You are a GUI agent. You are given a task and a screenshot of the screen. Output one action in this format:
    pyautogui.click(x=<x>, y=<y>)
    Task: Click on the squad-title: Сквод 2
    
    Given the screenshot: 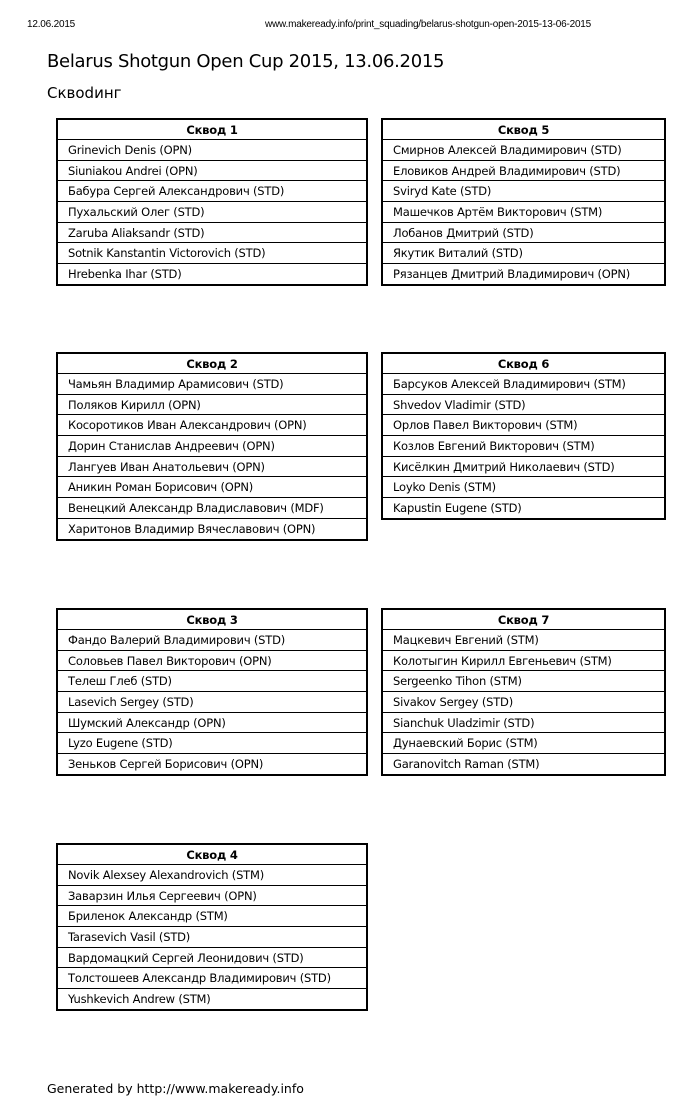 What is the action you would take?
    pyautogui.click(x=212, y=363)
    